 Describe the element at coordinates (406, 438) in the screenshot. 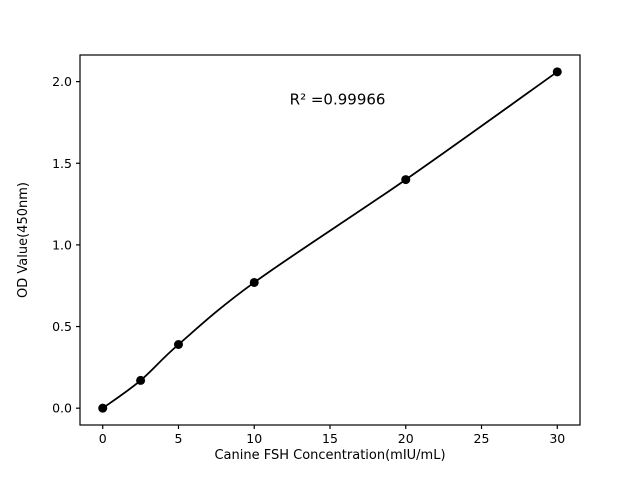

I see `x-tick-label: 20` at that location.